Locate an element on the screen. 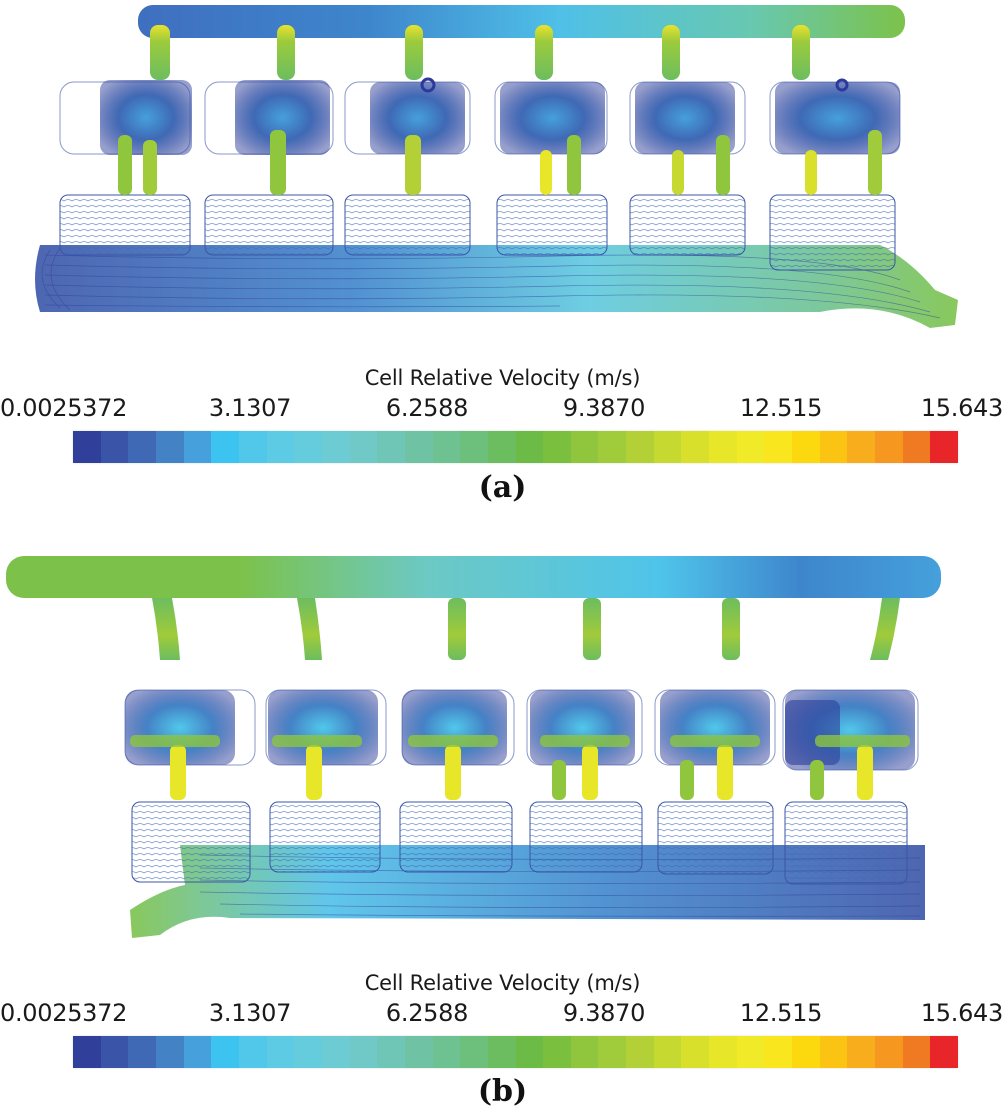  caption-b: (b) is located at coordinates (502, 1091).